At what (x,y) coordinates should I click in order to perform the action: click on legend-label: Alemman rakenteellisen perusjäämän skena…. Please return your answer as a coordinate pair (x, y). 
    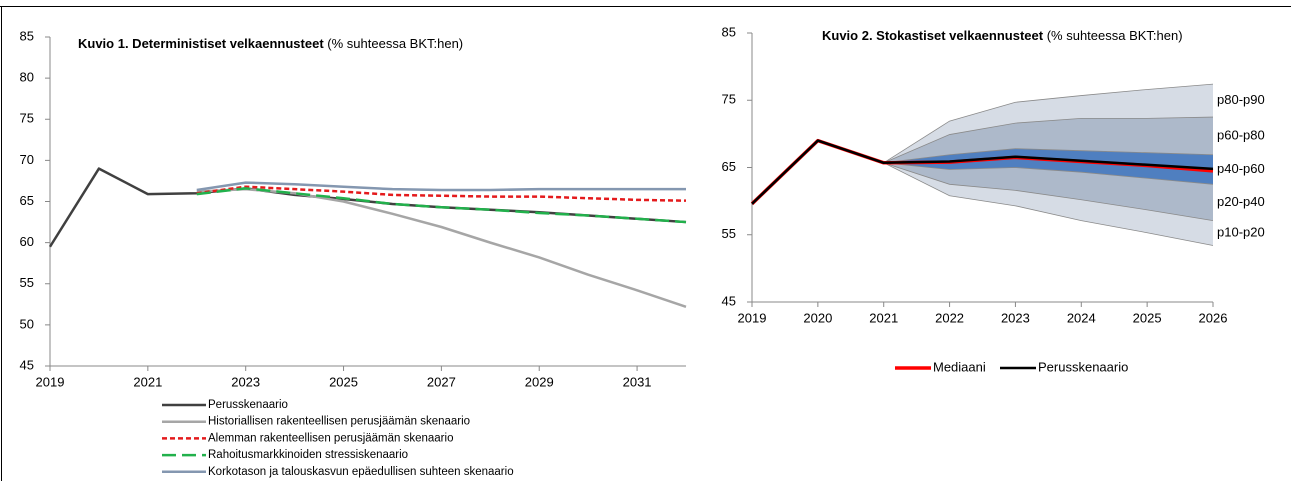
    Looking at the image, I should click on (330, 438).